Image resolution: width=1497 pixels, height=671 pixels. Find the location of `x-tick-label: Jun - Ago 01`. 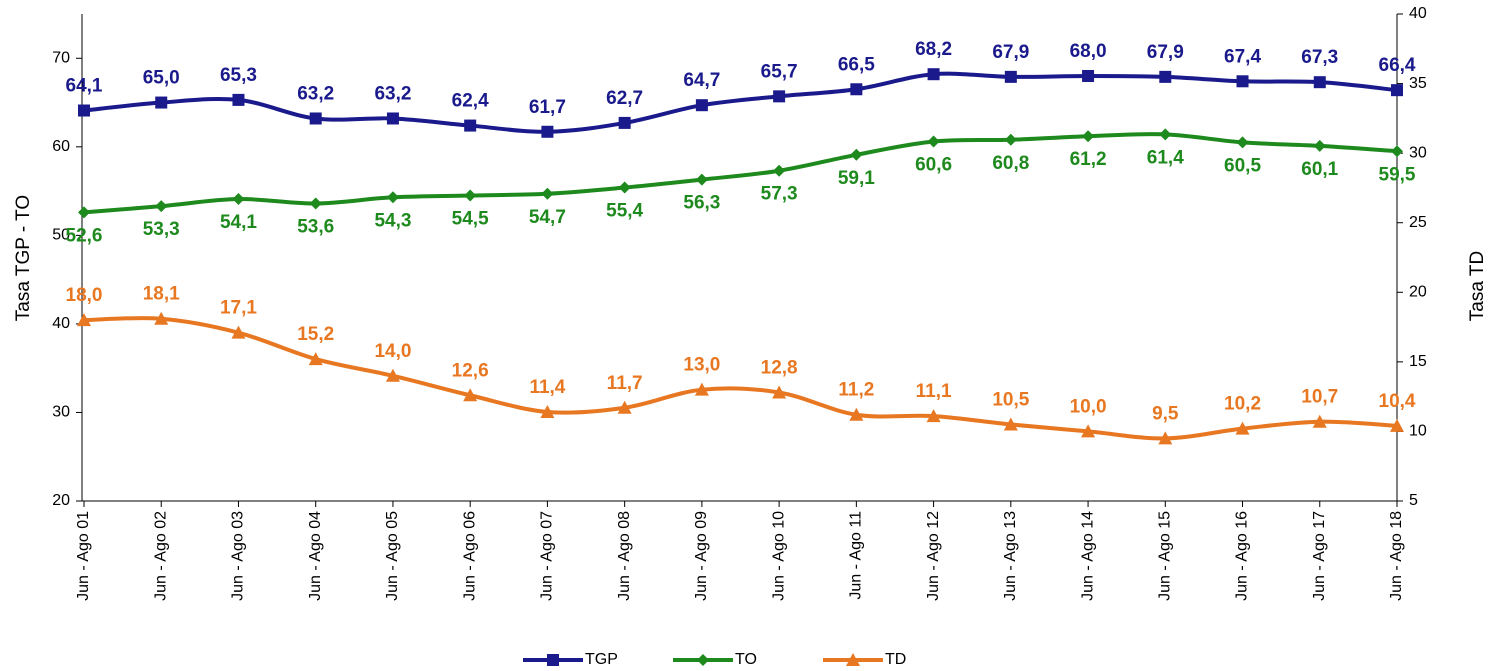

x-tick-label: Jun - Ago 01 is located at coordinates (83, 556).